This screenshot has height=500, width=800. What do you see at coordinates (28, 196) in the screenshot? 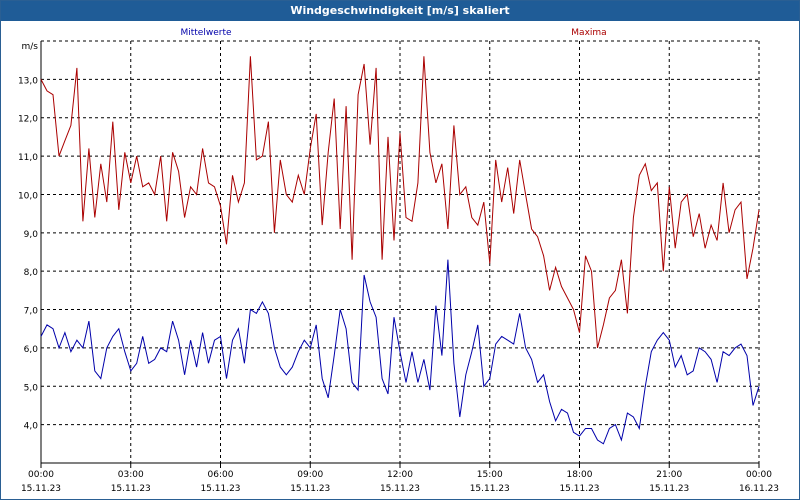
I see `y-tick-label: 10,0` at bounding box center [28, 196].